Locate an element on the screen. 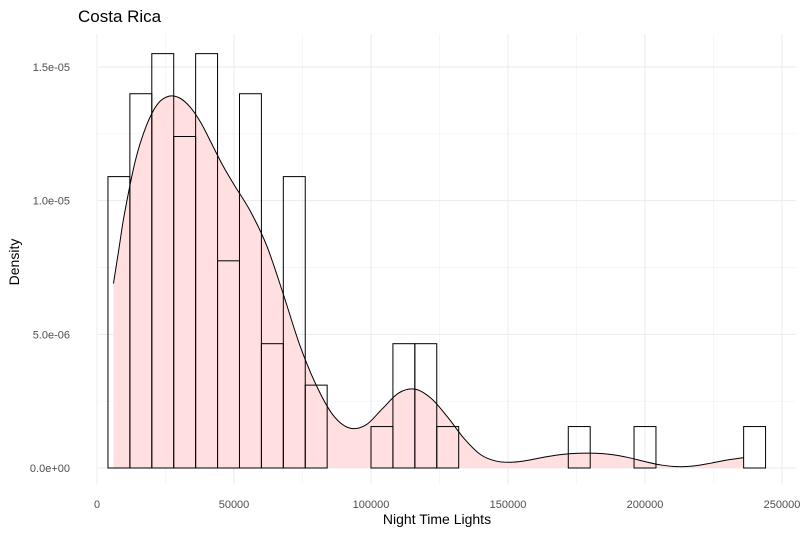 The height and width of the screenshot is (534, 804). x-axis-title: Night Time Lights is located at coordinates (437, 519).